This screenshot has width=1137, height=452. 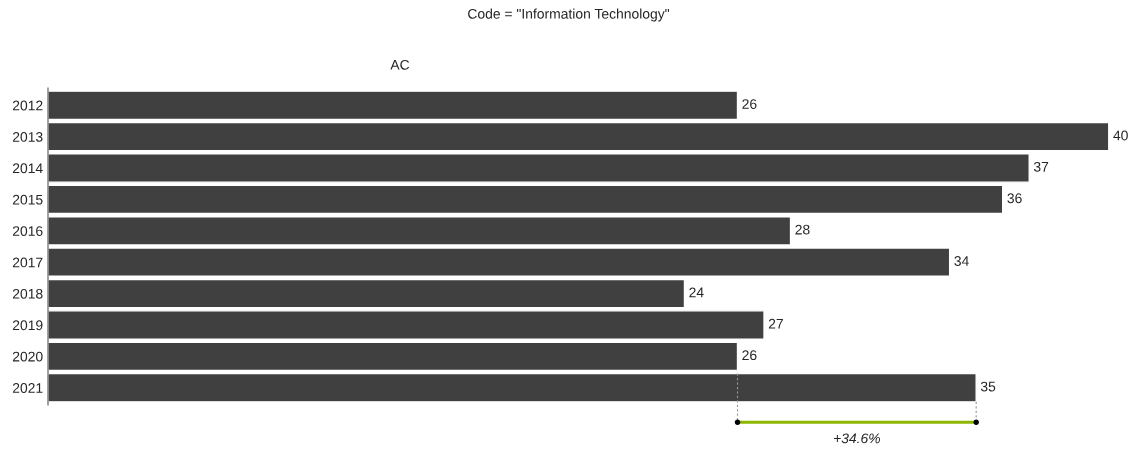 What do you see at coordinates (569, 15) in the screenshot?
I see `chart-title: Code = "Information Technology"` at bounding box center [569, 15].